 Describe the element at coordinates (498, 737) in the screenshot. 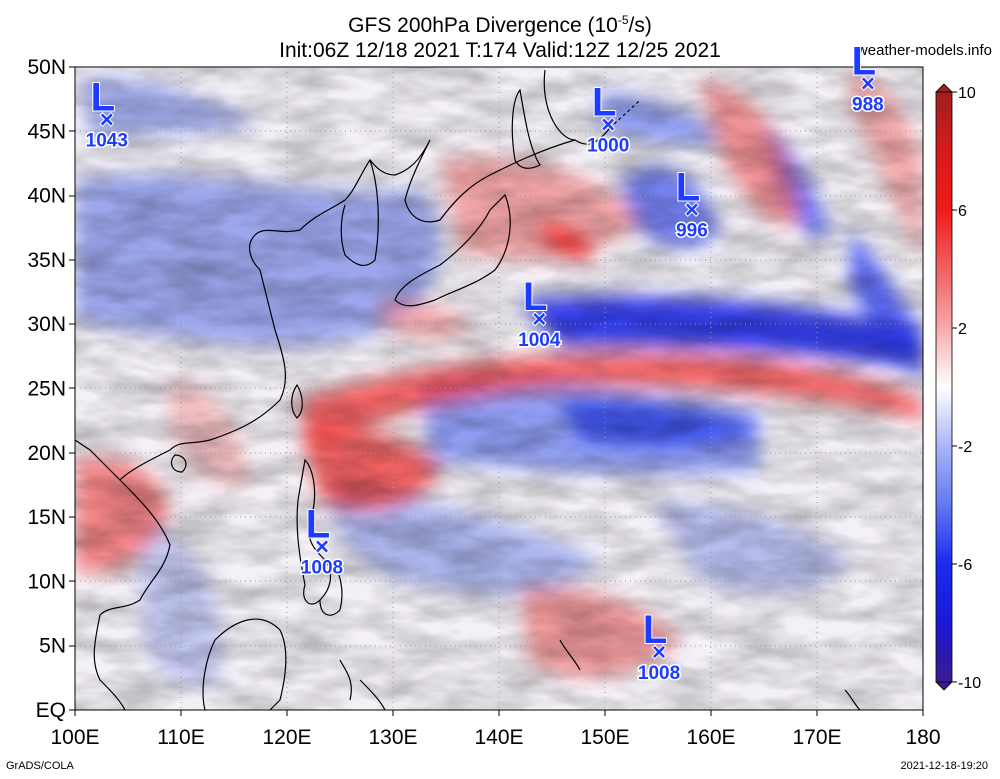

I see `longitude-label: 140E` at that location.